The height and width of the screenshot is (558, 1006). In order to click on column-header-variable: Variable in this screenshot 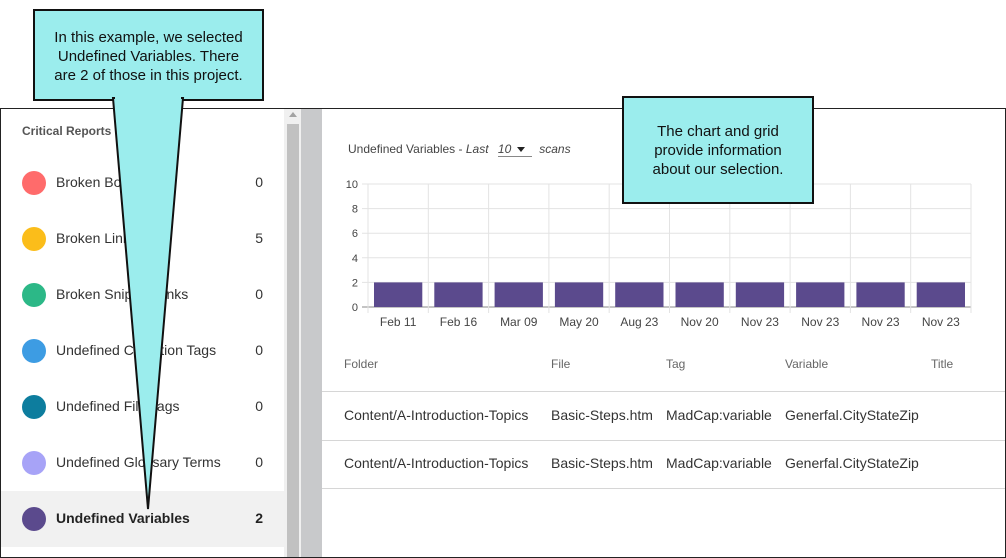, I will do `click(807, 364)`.